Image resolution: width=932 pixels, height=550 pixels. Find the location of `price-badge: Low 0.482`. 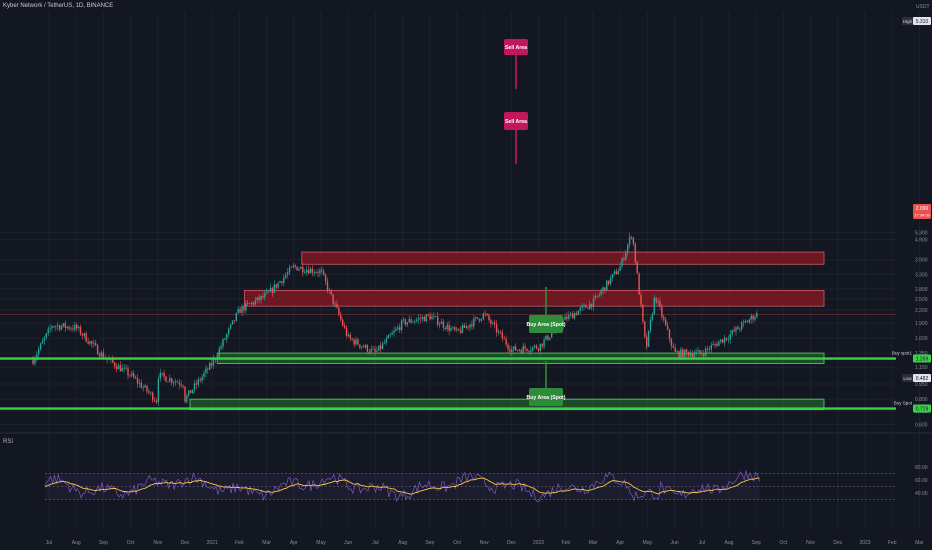

price-badge: Low 0.482 is located at coordinates (916, 378).